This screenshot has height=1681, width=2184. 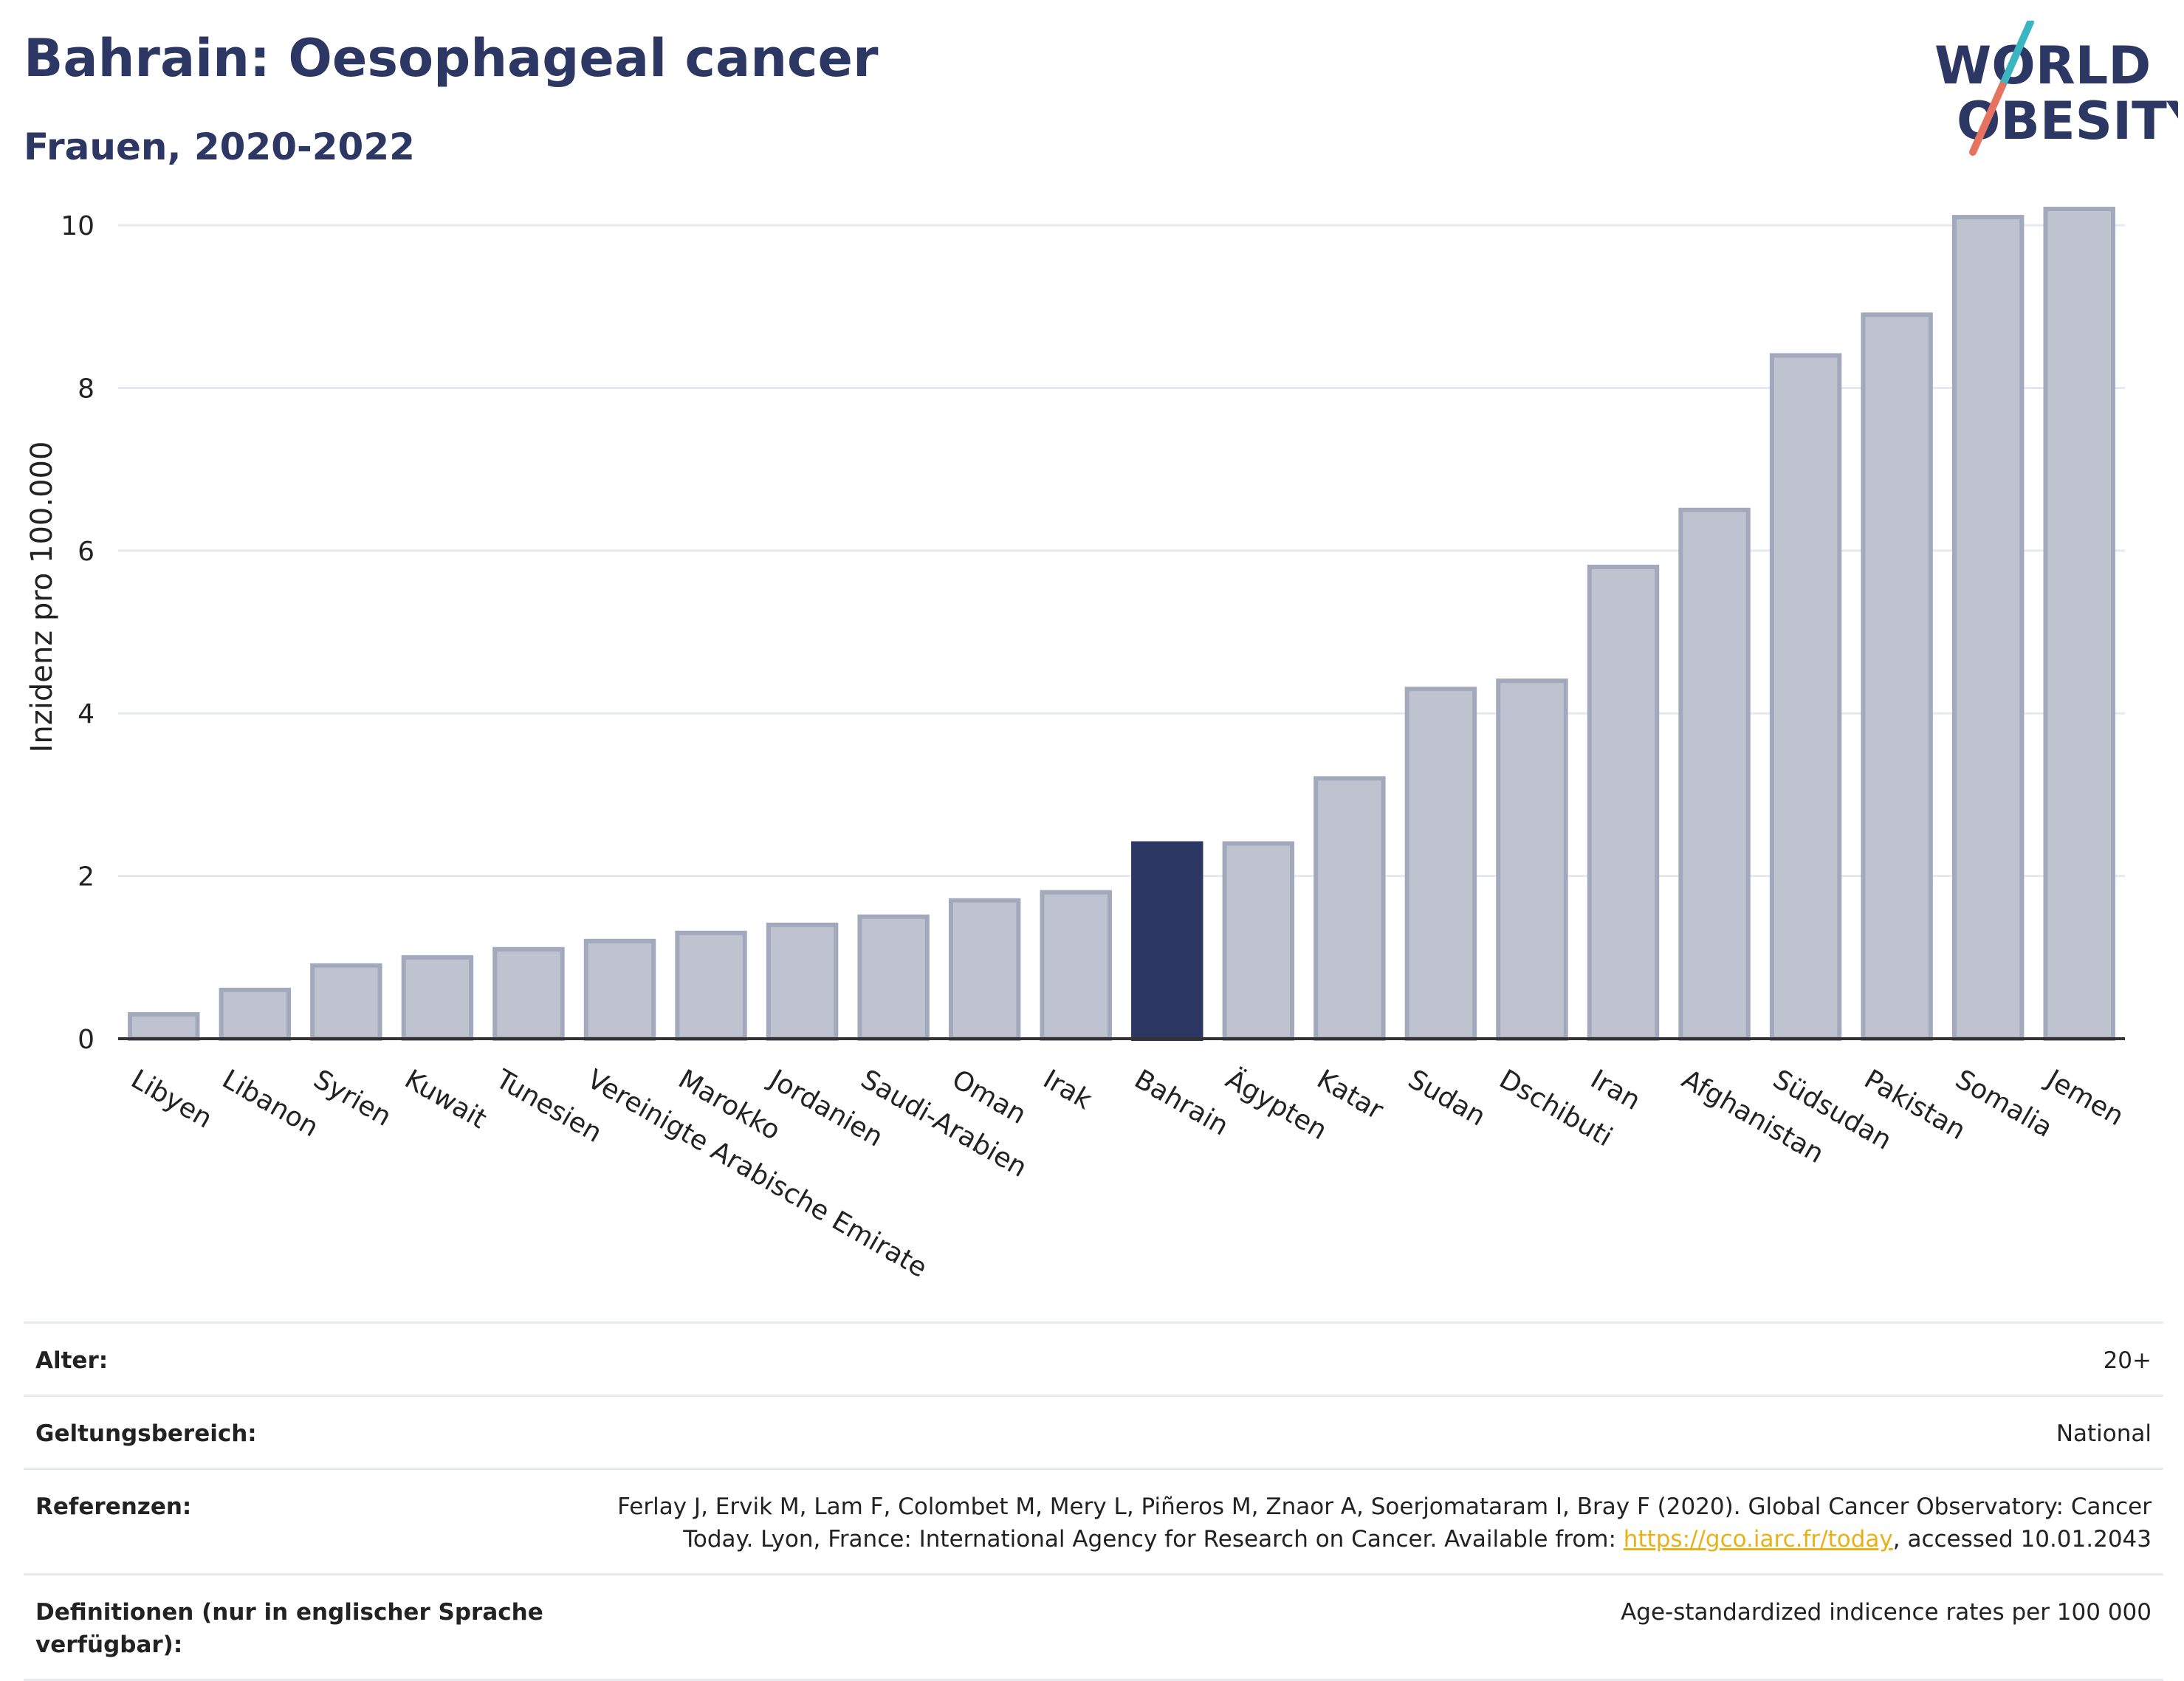 What do you see at coordinates (1093, 1432) in the screenshot?
I see `meta-row-scope: Geltungsbereich: National` at bounding box center [1093, 1432].